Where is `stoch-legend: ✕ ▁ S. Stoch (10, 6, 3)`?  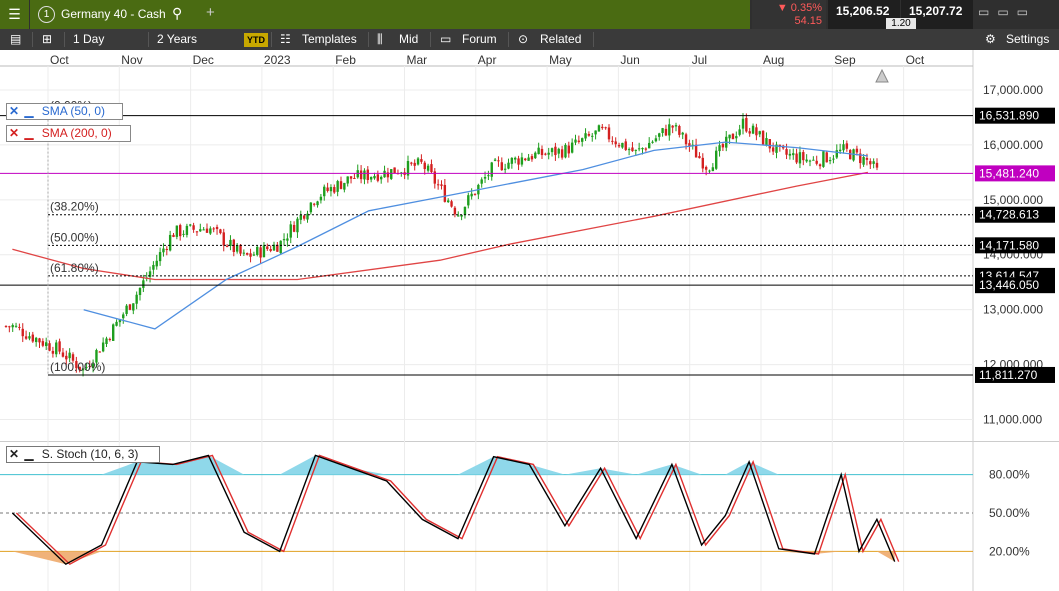
stoch-legend: ✕ ▁ S. Stoch (10, 6, 3) is located at coordinates (83, 454).